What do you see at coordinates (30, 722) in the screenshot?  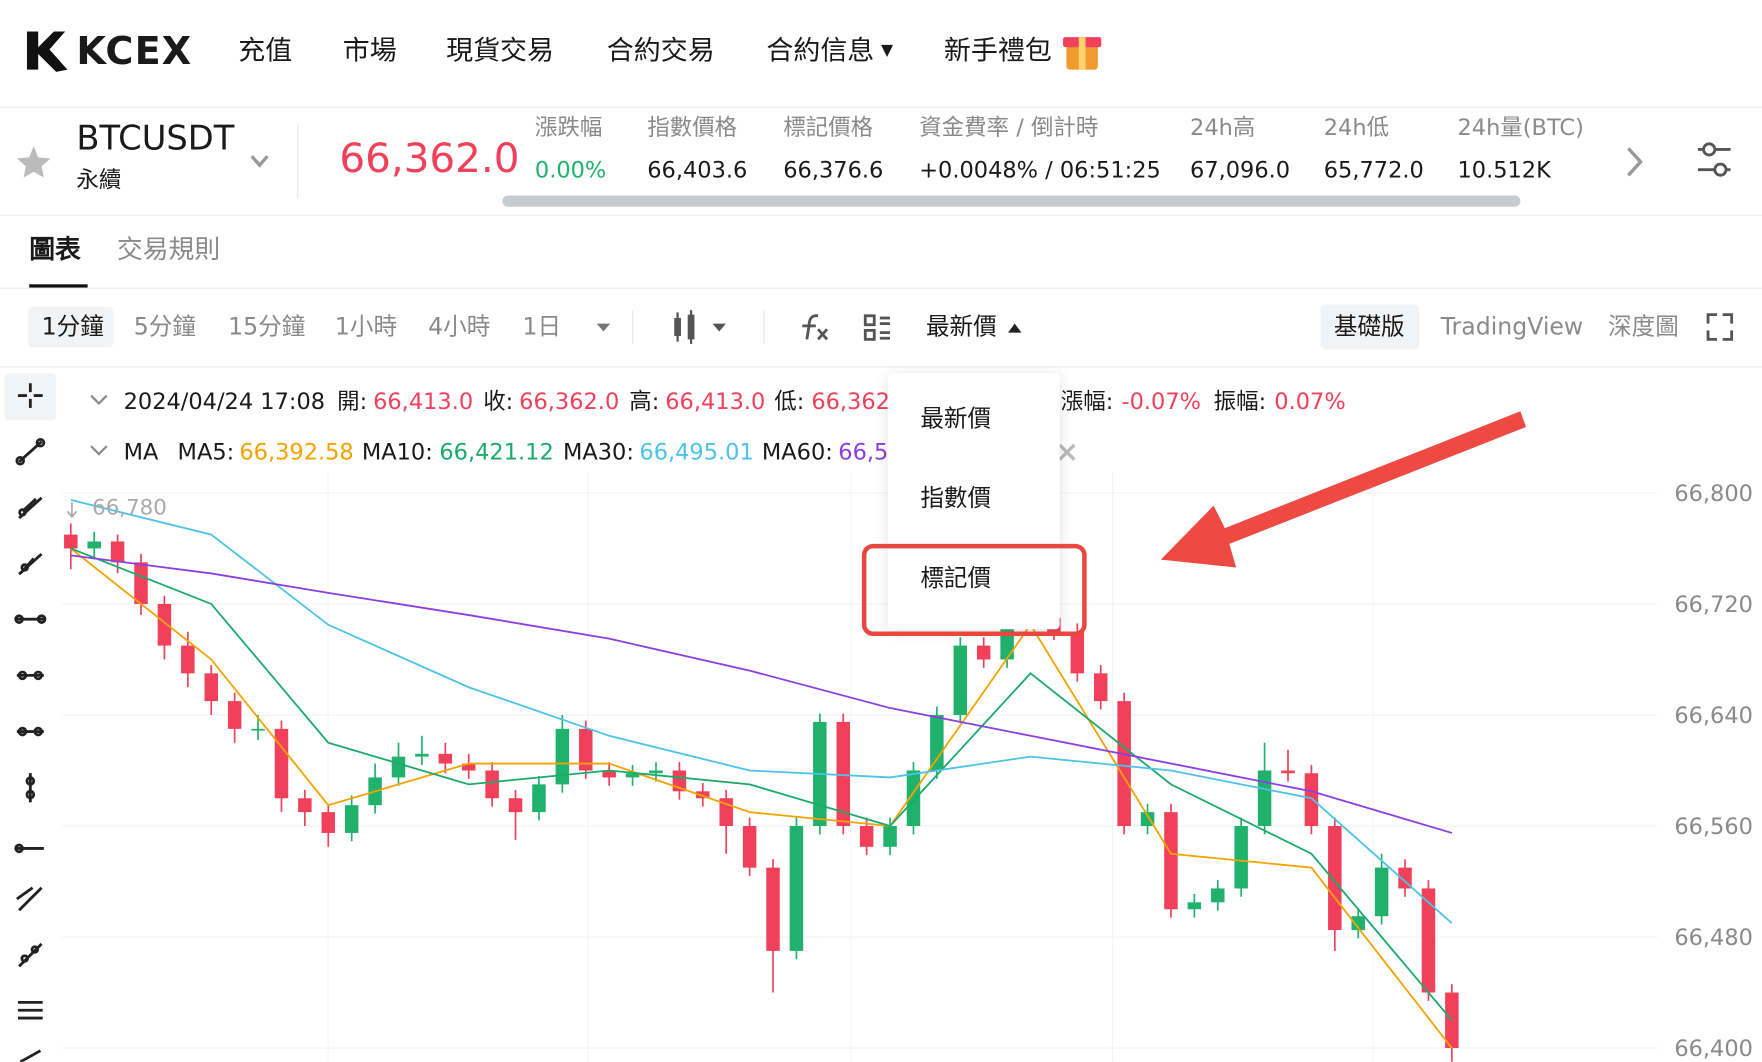 I see `drawing-tools` at bounding box center [30, 722].